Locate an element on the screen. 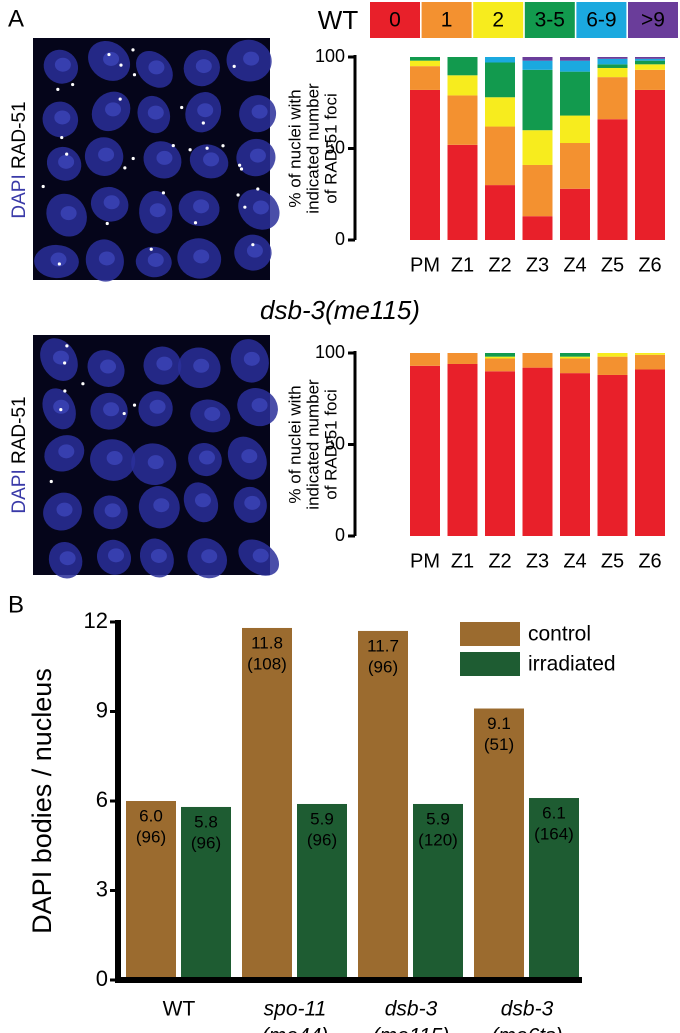 The width and height of the screenshot is (680, 1033). legend-label: 1 is located at coordinates (447, 20).